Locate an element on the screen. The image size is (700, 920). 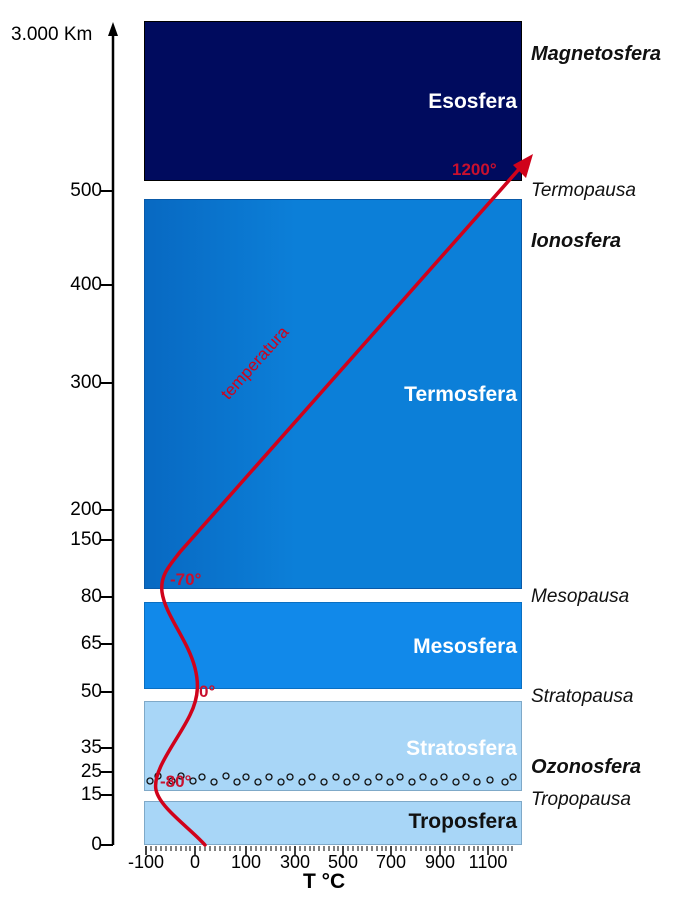
band-esosfera: Esosfera is located at coordinates (333, 101).